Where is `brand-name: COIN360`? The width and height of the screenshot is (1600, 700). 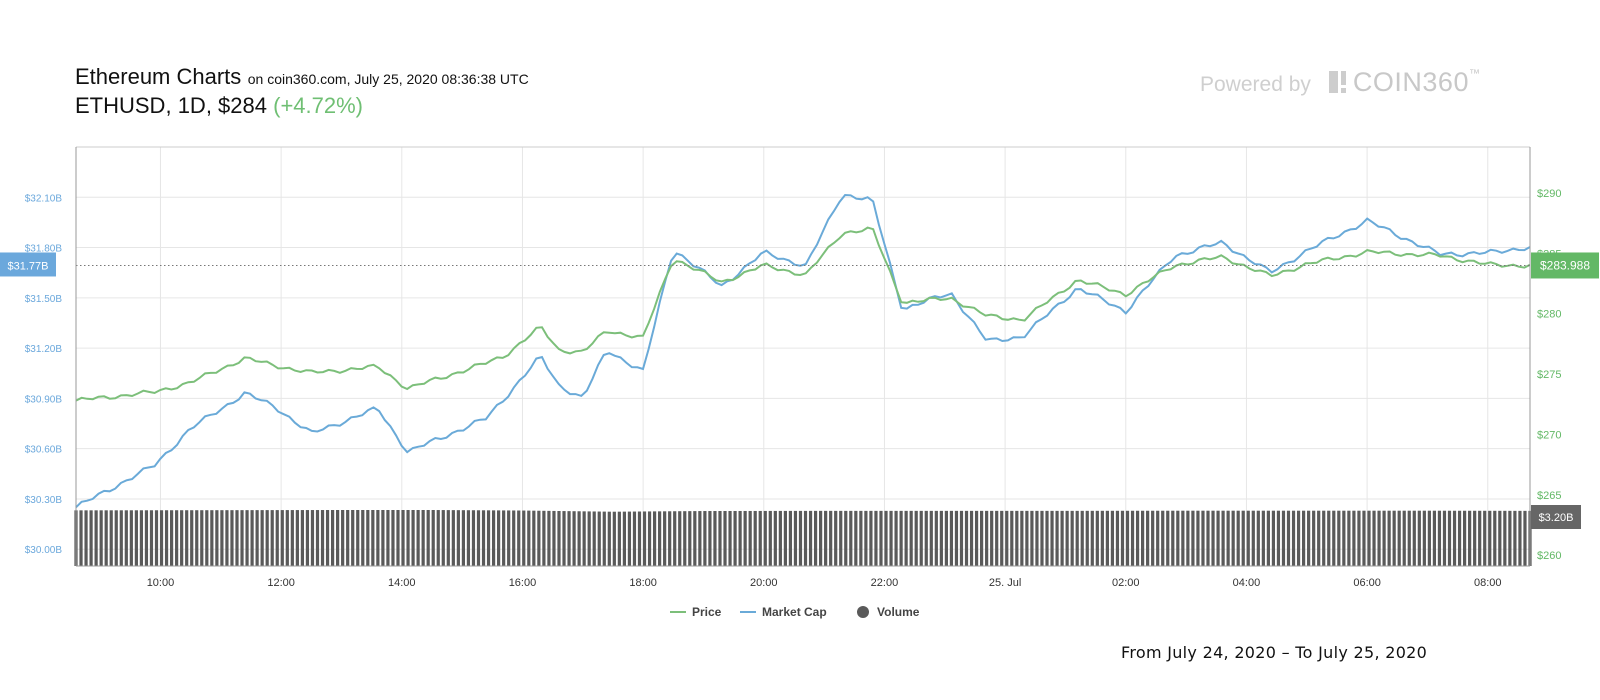 brand-name: COIN360 is located at coordinates (1410, 82).